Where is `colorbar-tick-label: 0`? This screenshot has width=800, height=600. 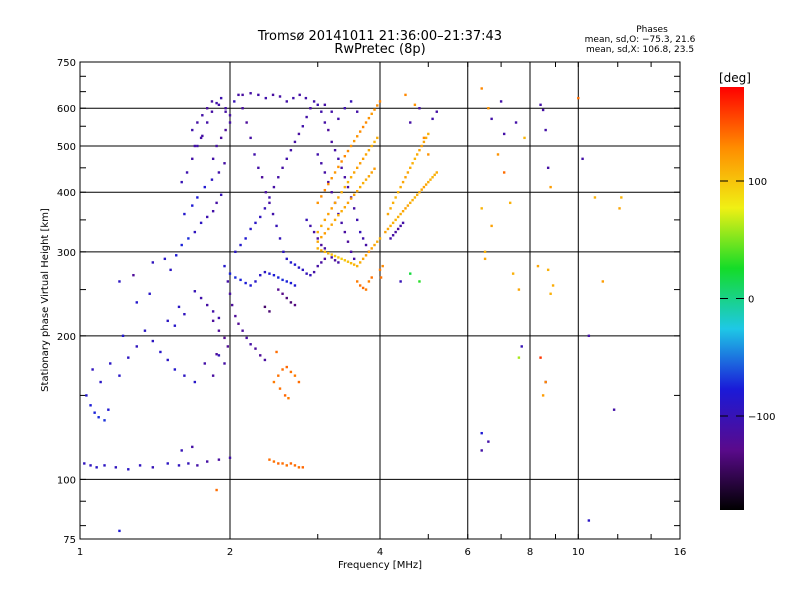
colorbar-tick-label: 0 is located at coordinates (751, 300).